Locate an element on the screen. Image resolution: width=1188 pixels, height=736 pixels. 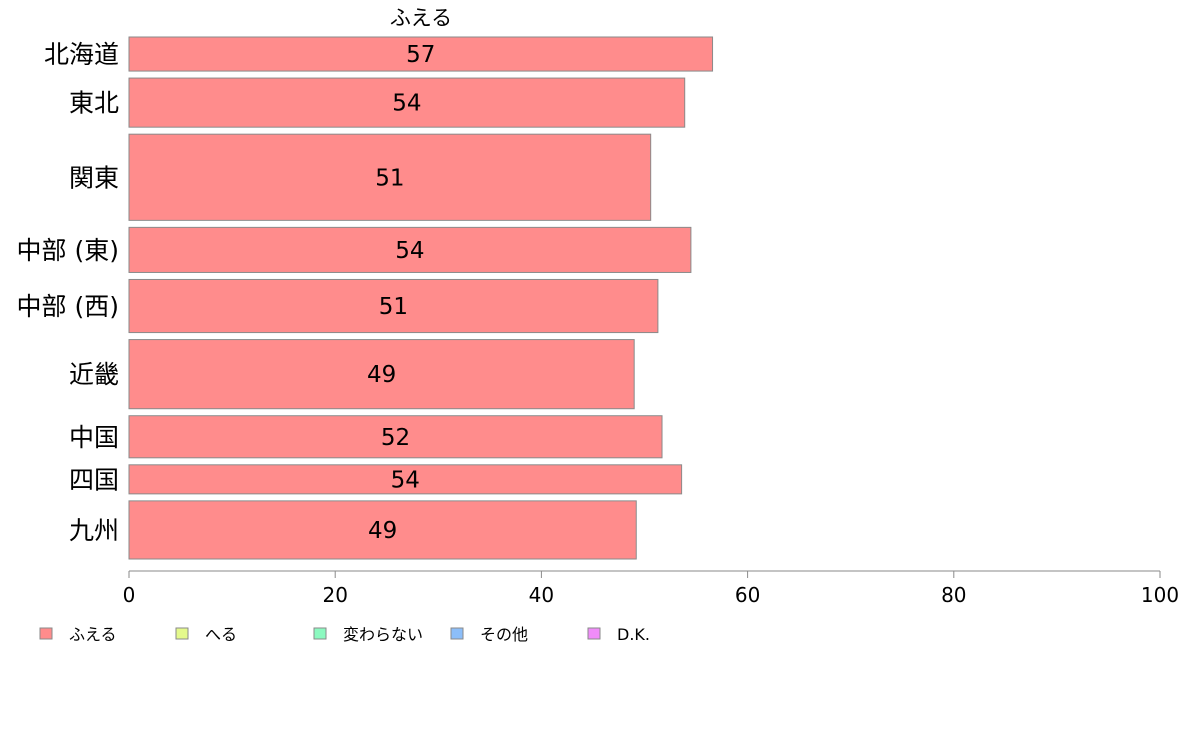
series-title: ふえる is located at coordinates (421, 18).